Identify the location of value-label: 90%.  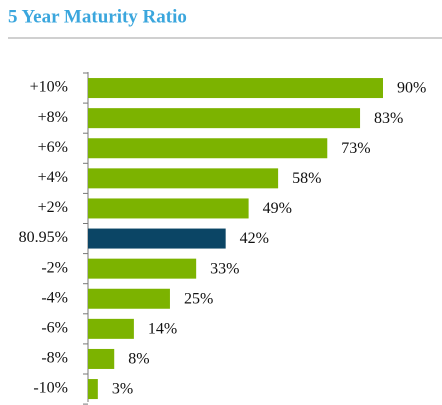
(411, 88).